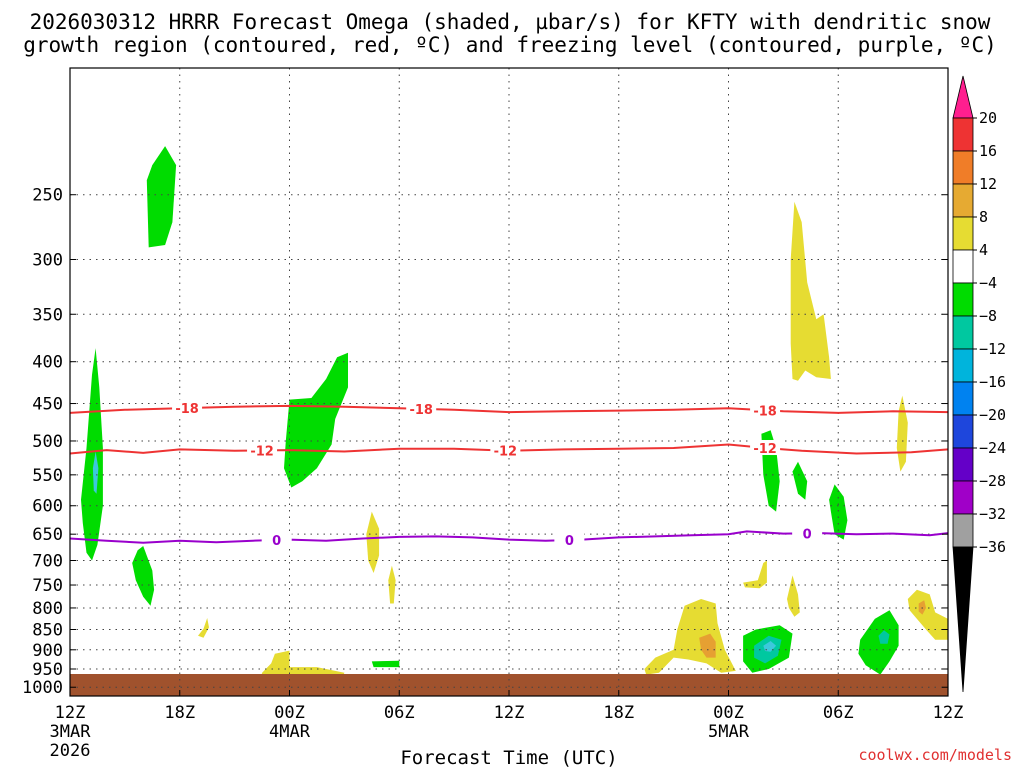 The height and width of the screenshot is (768, 1024). Describe the element at coordinates (95, 472) in the screenshot. I see `cyan-left-core` at that location.